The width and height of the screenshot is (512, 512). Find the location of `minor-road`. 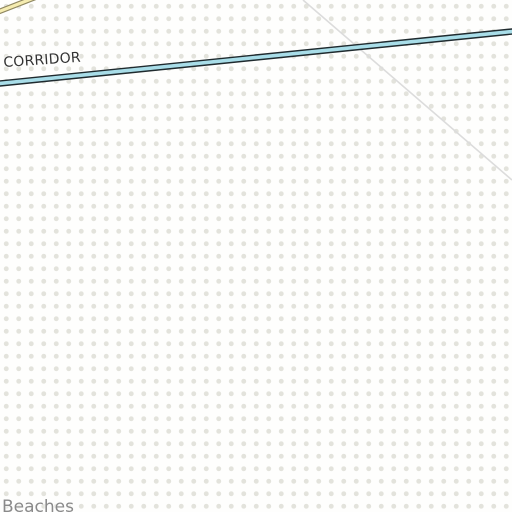

minor-road is located at coordinates (407, 90).